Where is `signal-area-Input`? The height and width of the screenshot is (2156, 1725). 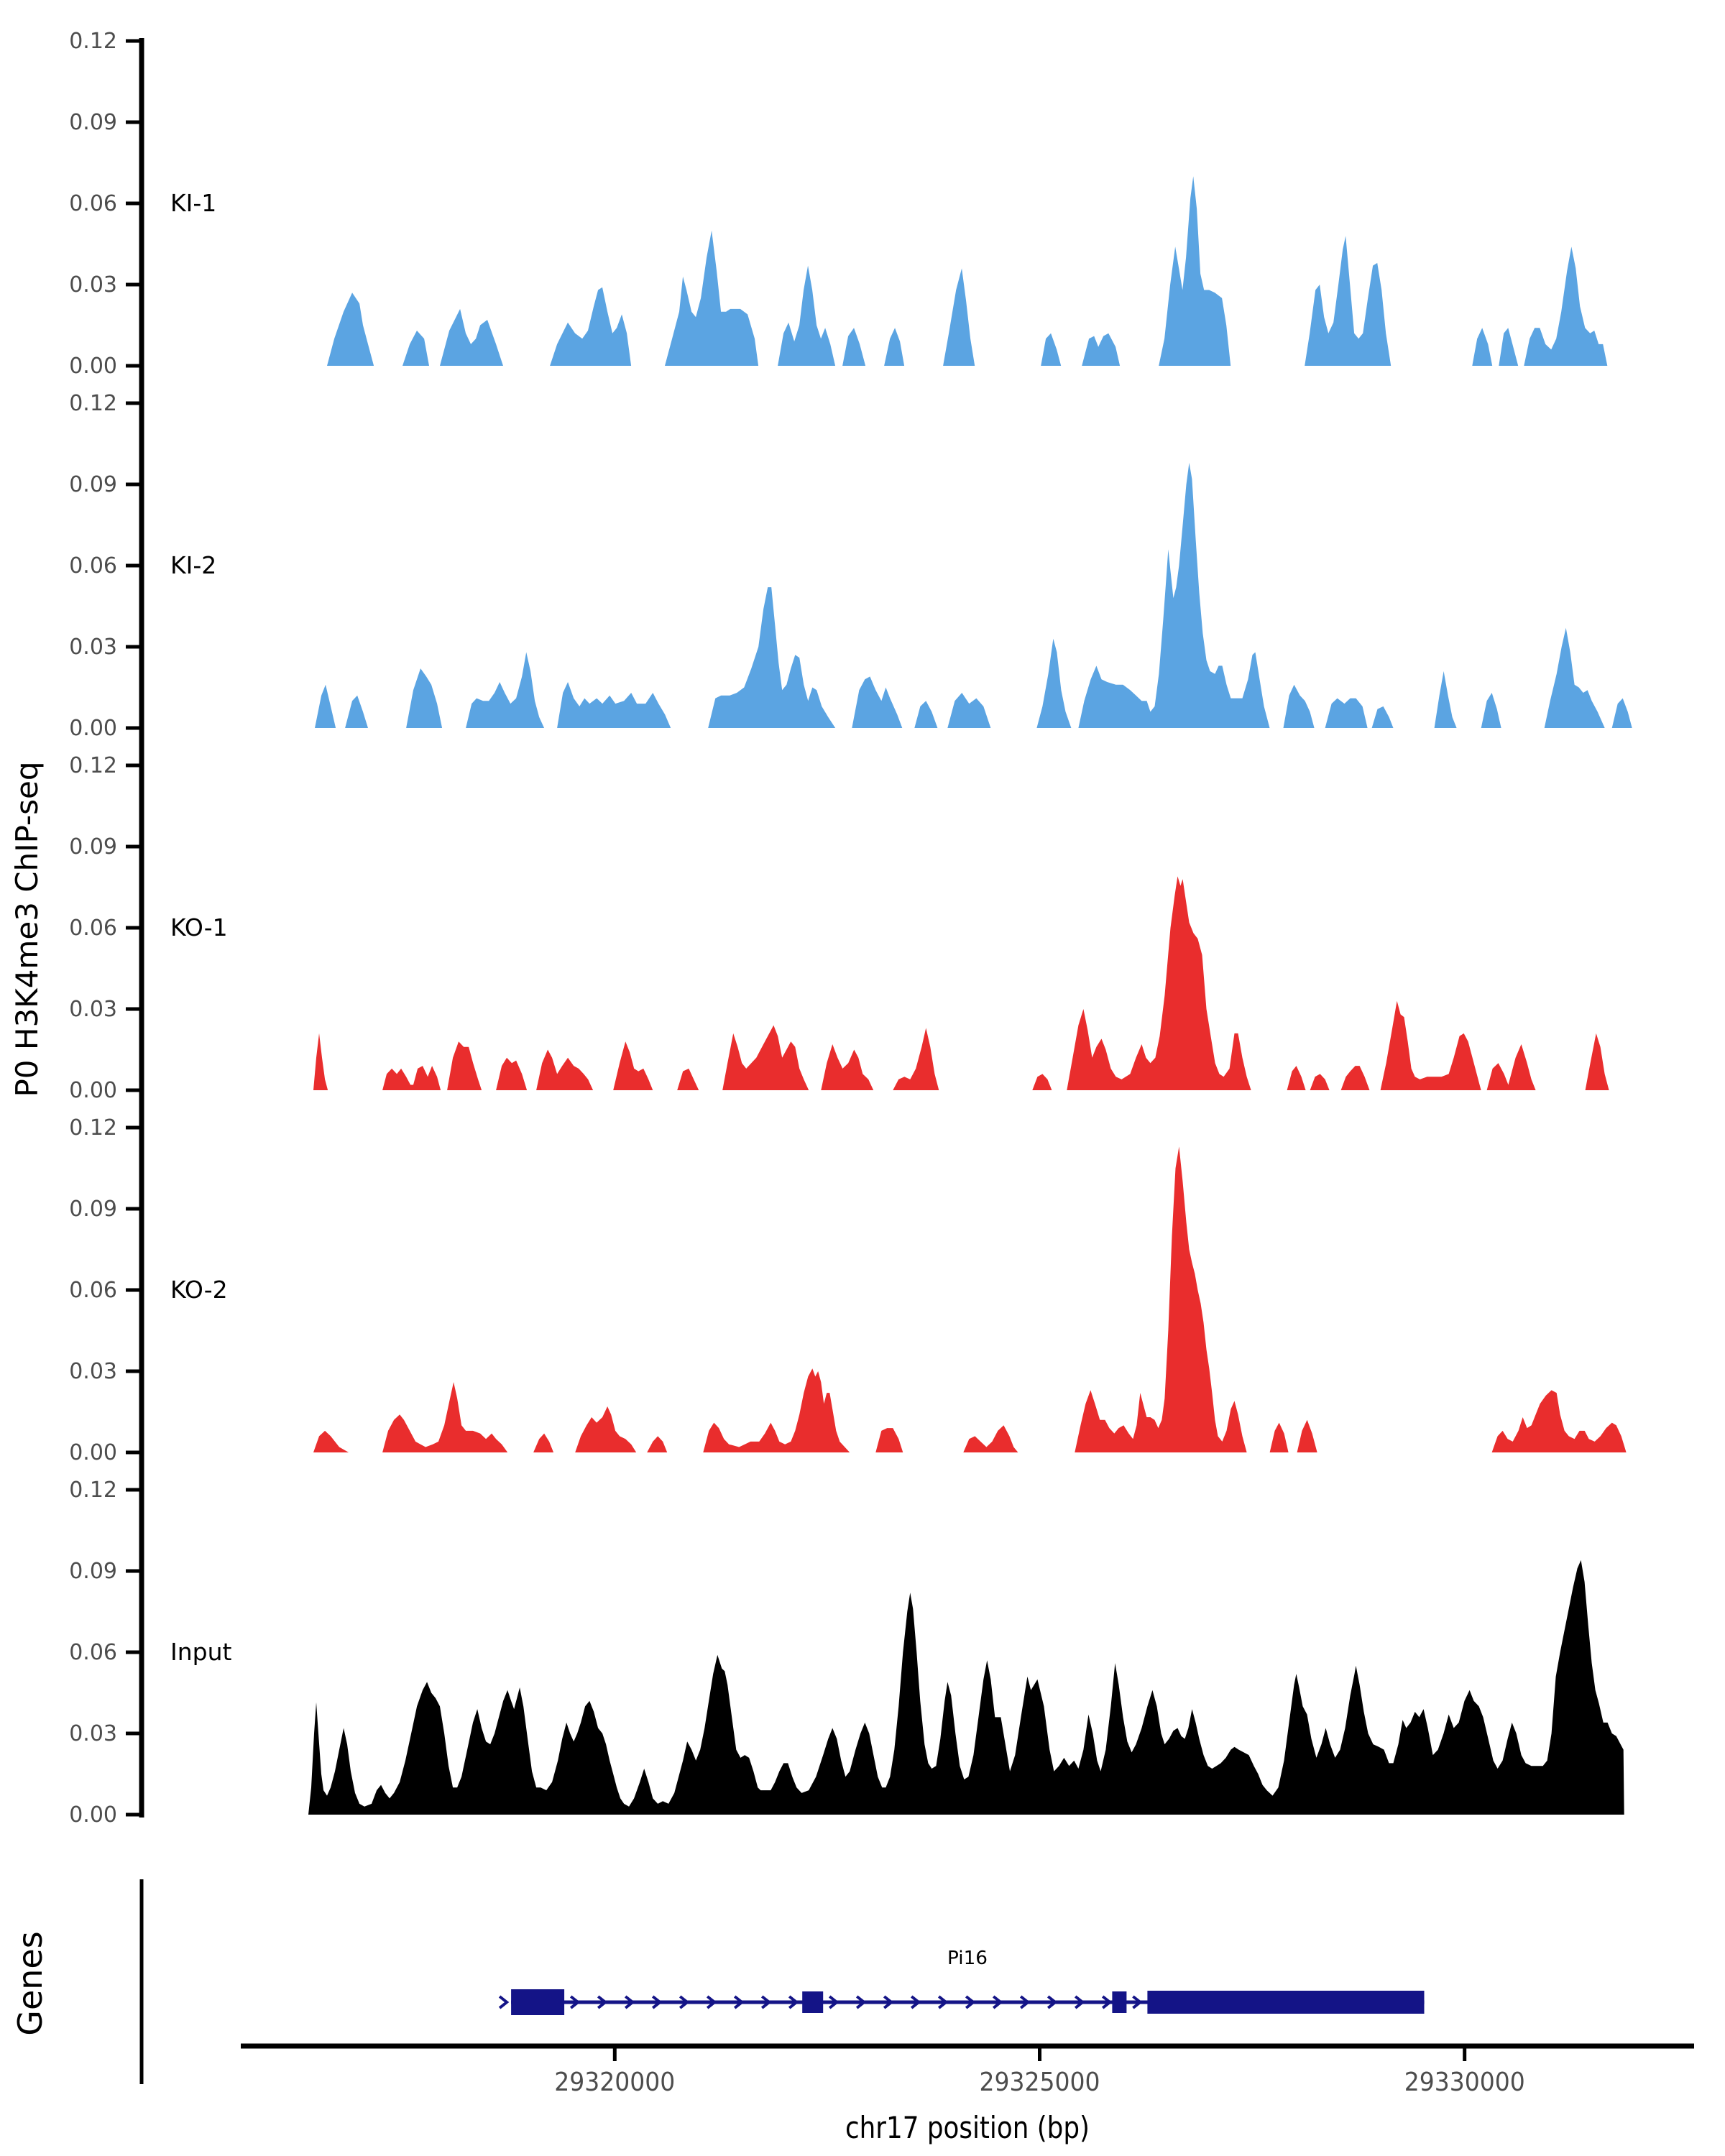 signal-area-Input is located at coordinates (966, 1687).